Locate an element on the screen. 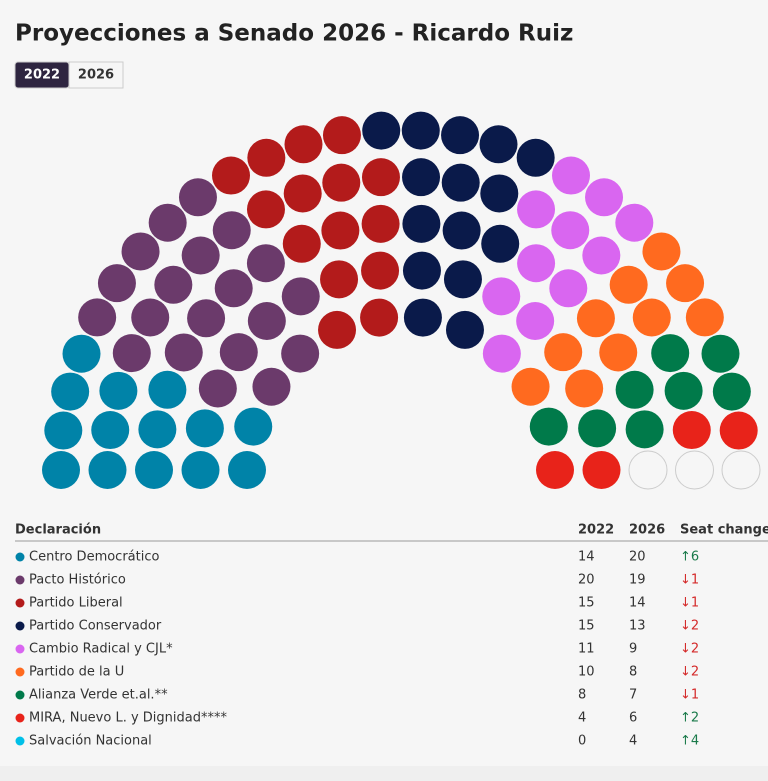 This screenshot has width=768, height=781. seats-2026: 9 is located at coordinates (633, 649).